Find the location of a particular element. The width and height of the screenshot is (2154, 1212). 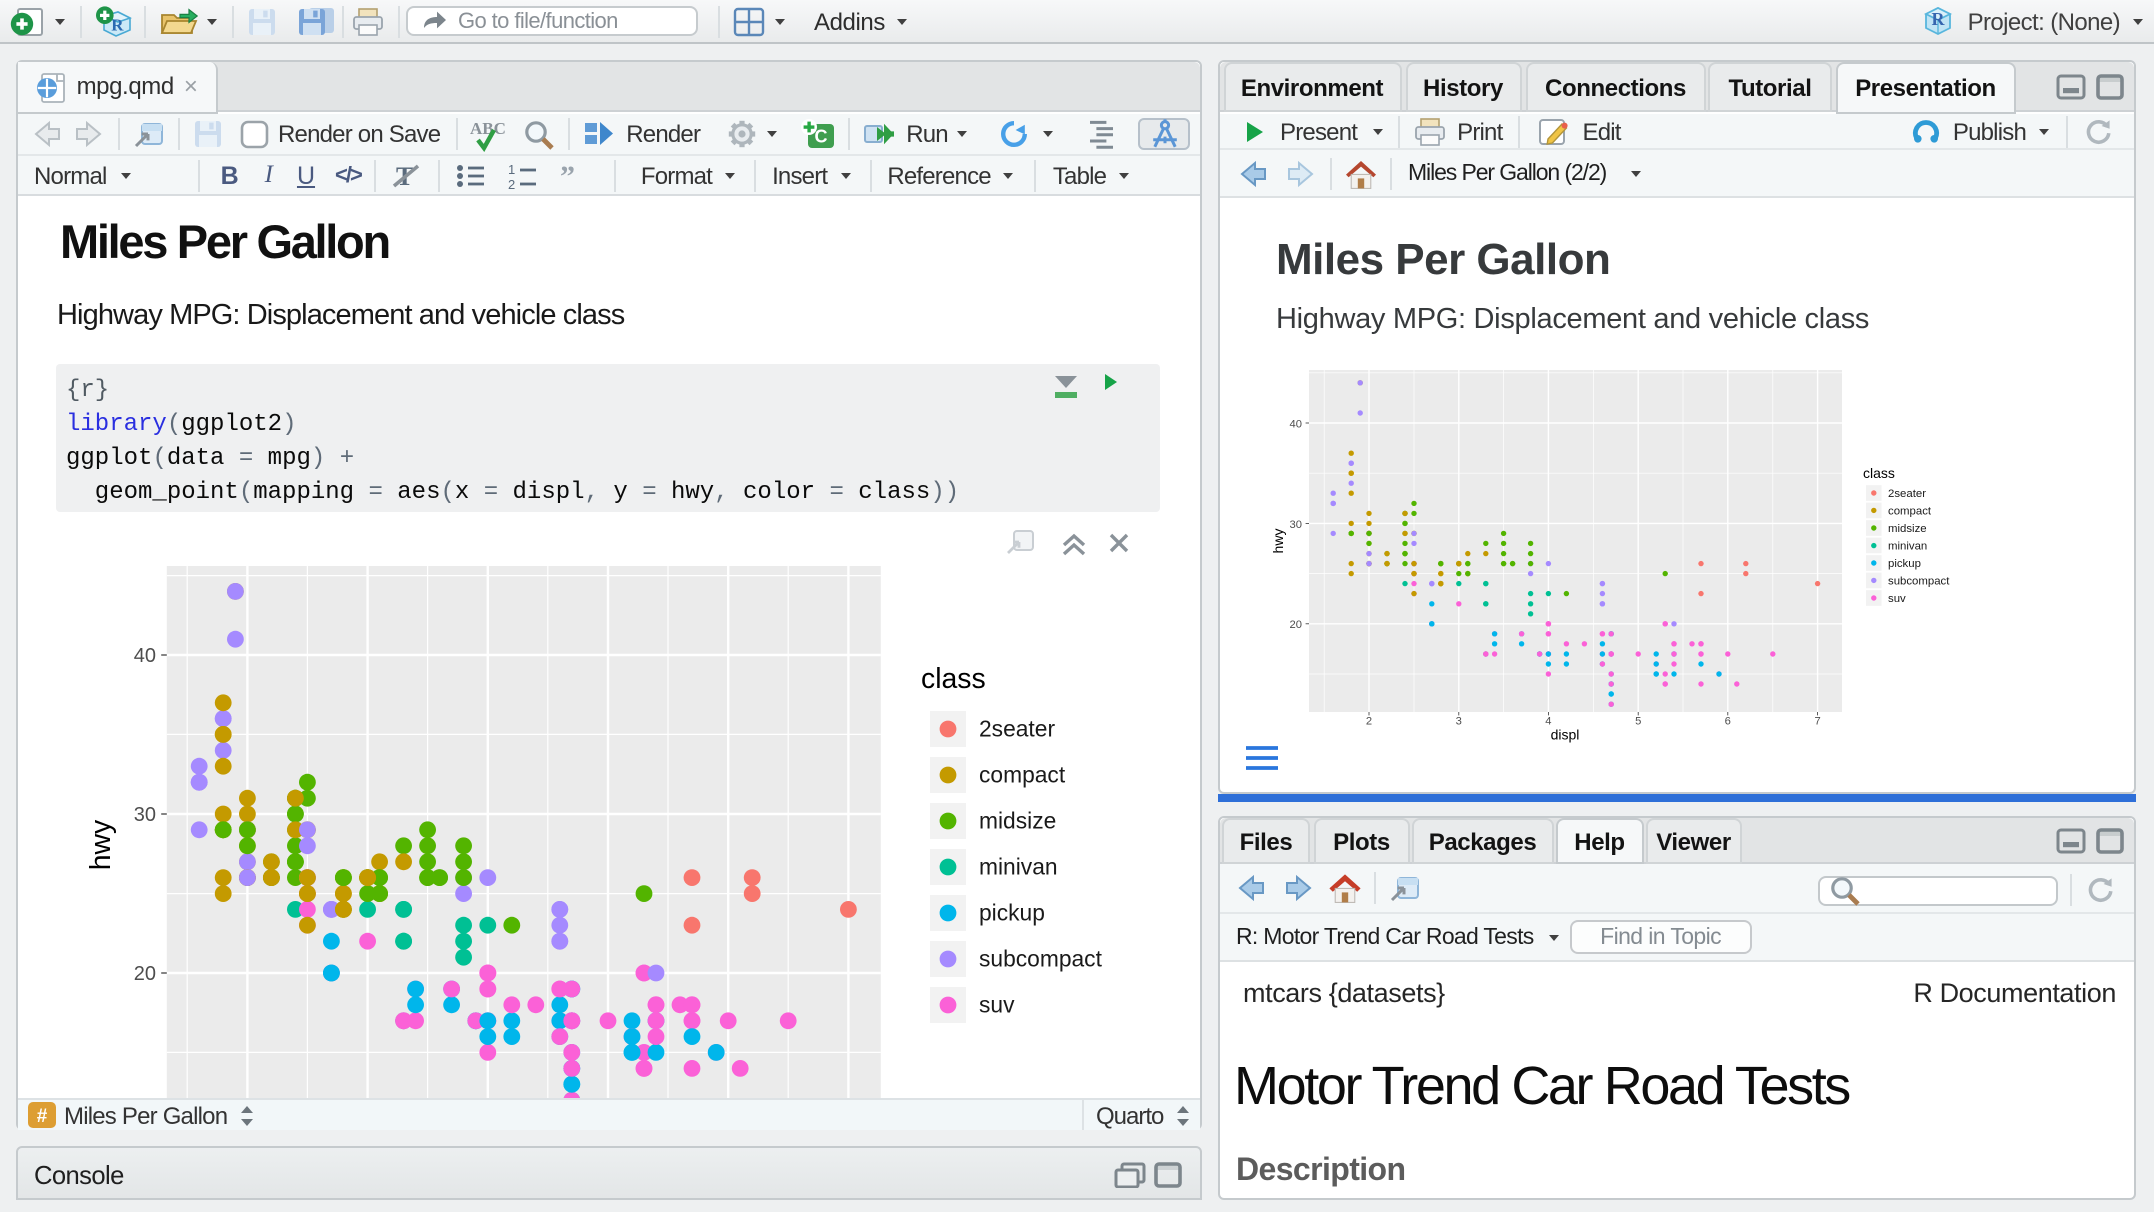

svg-text: 7 is located at coordinates (1817, 722).